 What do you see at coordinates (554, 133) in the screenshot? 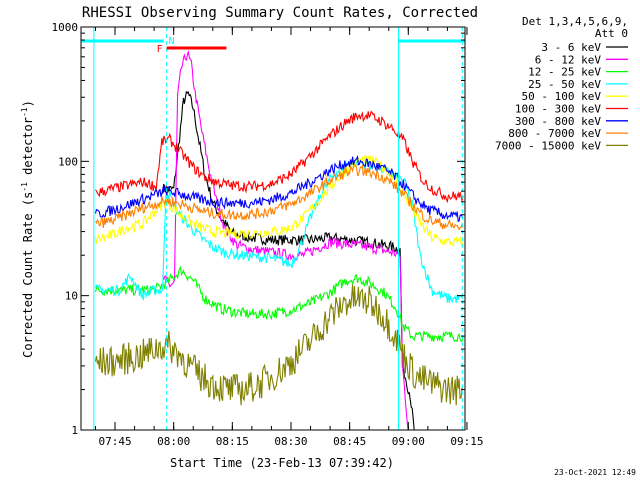
I see `legend-item-label: 800 - 7000 keV` at bounding box center [554, 133].